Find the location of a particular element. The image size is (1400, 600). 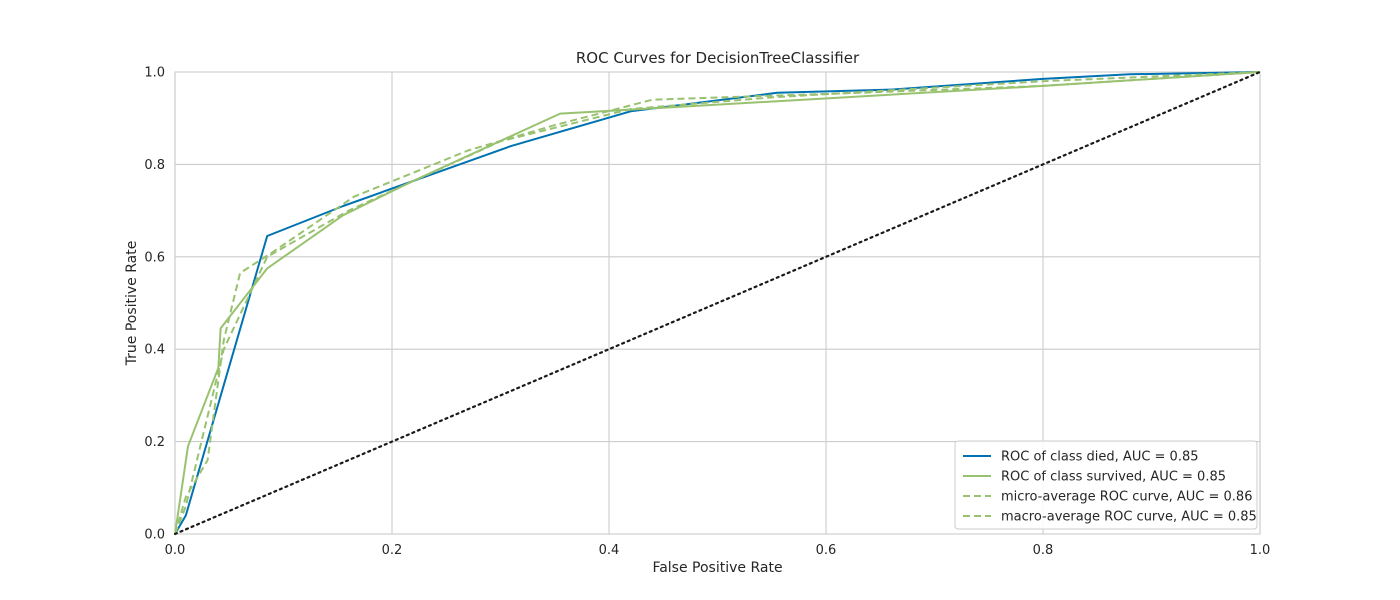

legend-label: ROC of class survived, AUC = 0.85 is located at coordinates (1113, 477).